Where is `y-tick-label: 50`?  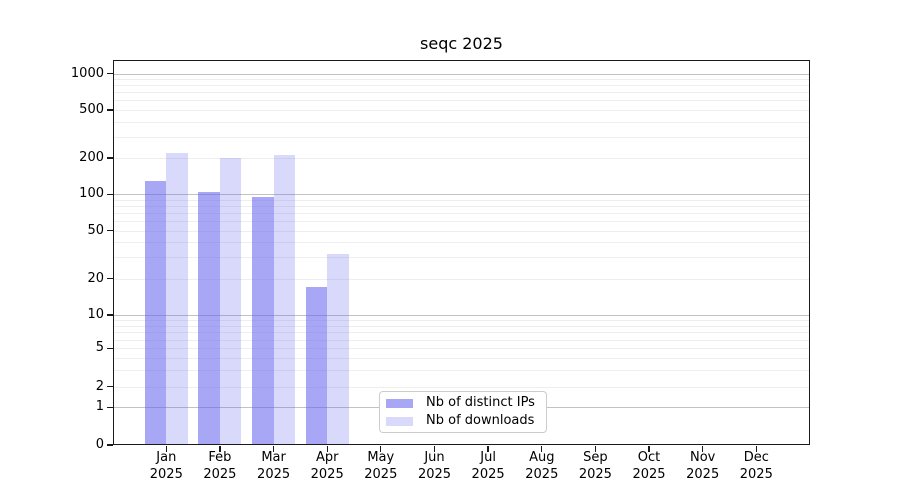
y-tick-label: 50 is located at coordinates (95, 230).